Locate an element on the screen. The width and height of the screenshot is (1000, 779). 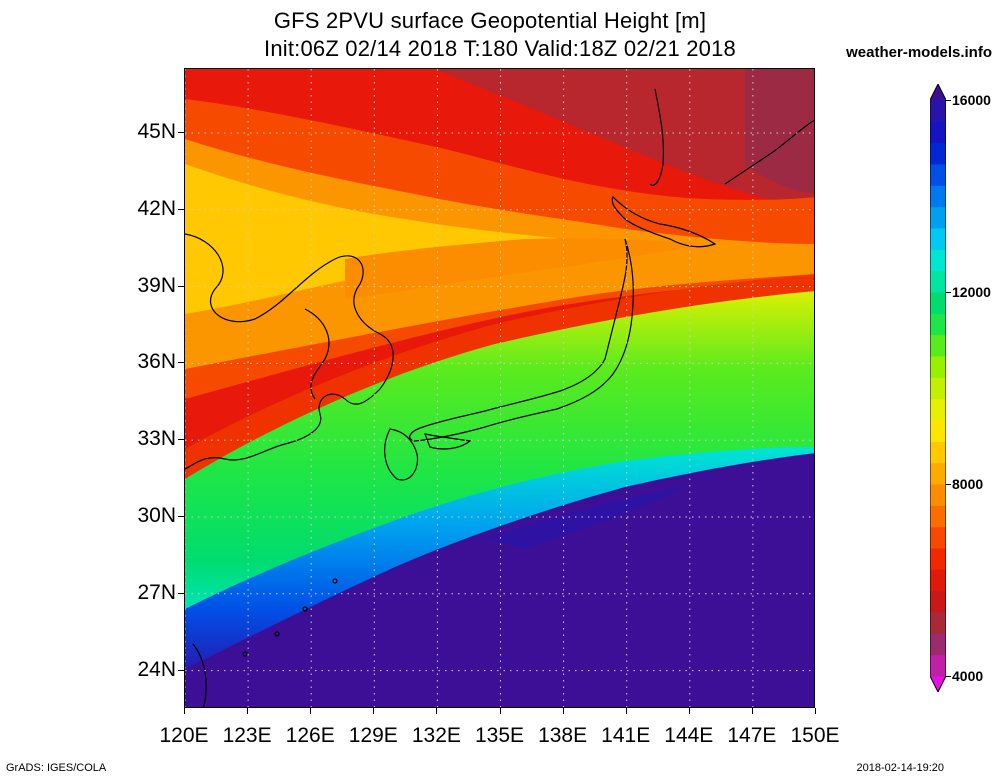
colorbar is located at coordinates (938, 389).